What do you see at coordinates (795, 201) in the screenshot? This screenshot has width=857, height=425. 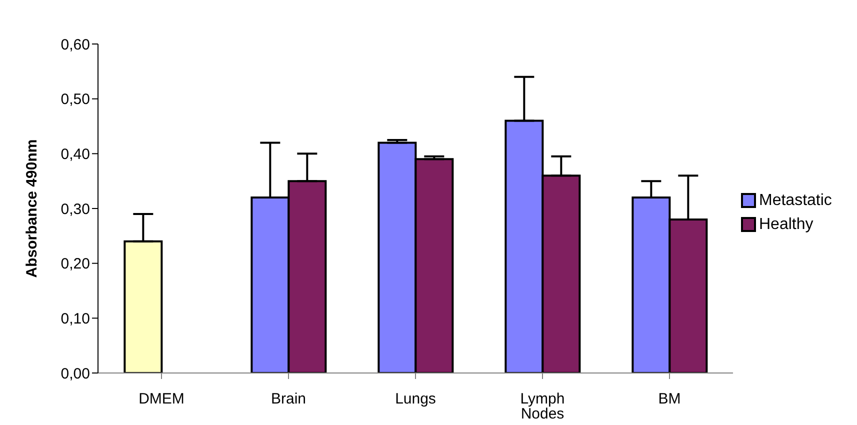 I see `legend-label: Metastatic` at bounding box center [795, 201].